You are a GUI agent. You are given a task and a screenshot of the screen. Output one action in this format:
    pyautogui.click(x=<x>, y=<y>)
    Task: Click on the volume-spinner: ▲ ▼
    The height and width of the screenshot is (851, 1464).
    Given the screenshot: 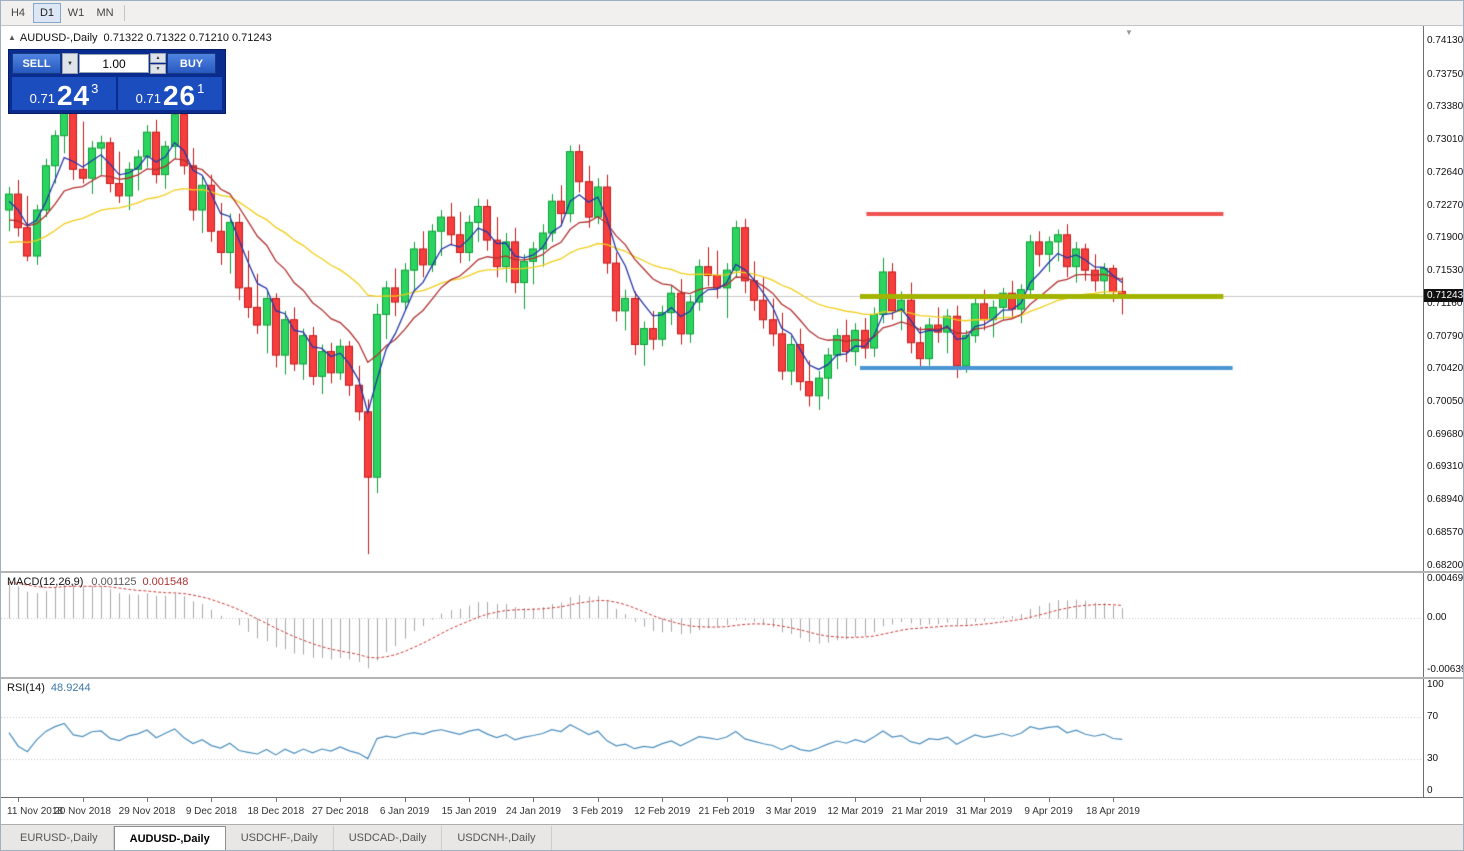 What is the action you would take?
    pyautogui.click(x=158, y=63)
    